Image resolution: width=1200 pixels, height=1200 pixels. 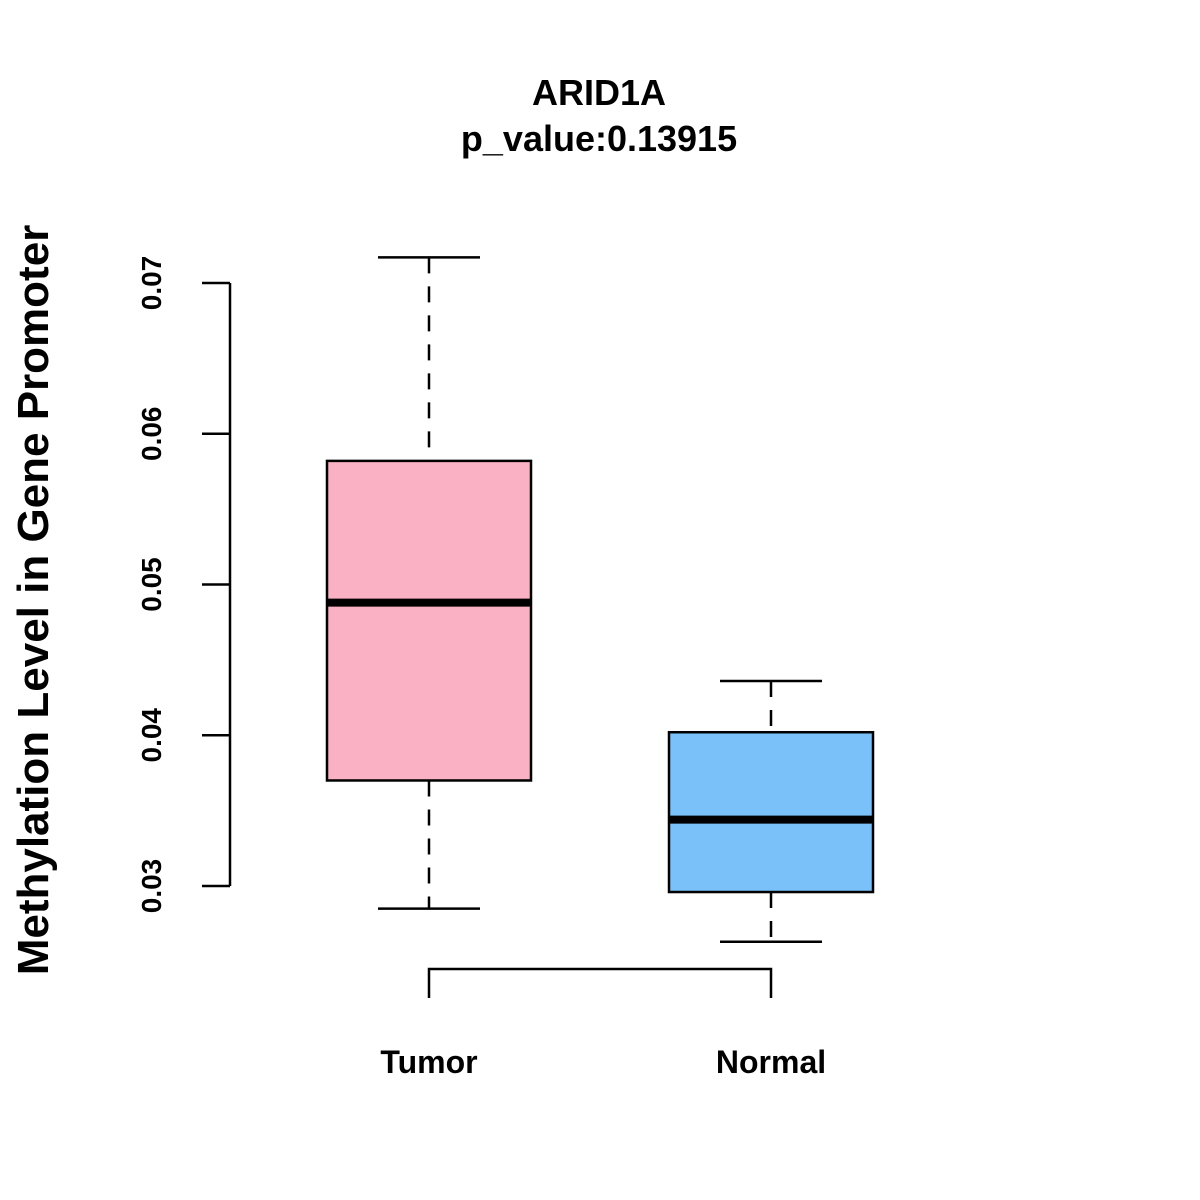 What do you see at coordinates (151, 886) in the screenshot?
I see `y-tick-label: 0.03` at bounding box center [151, 886].